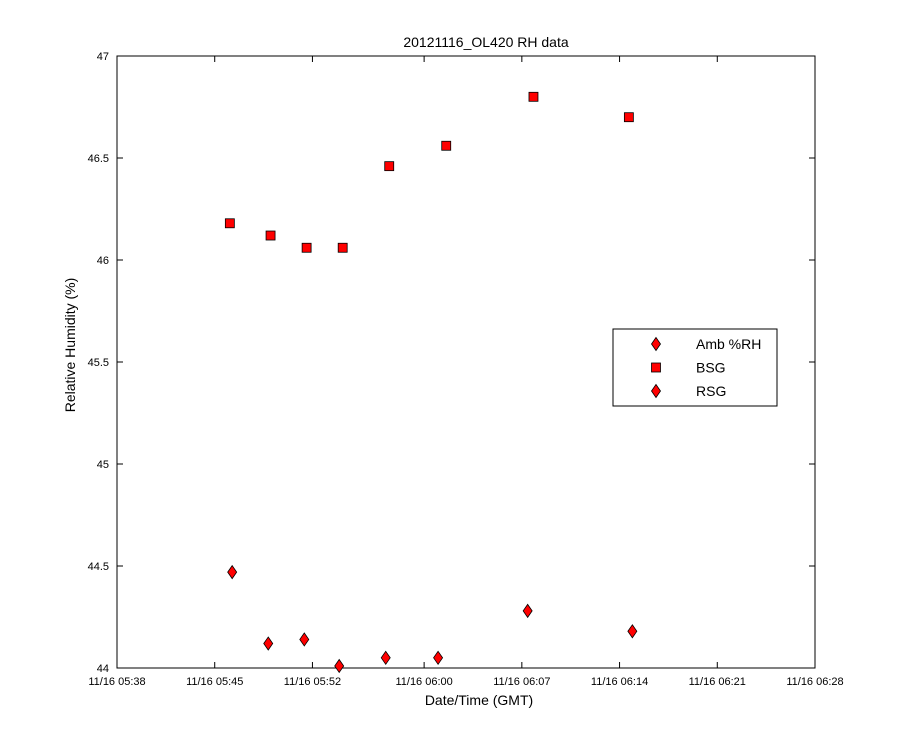 The width and height of the screenshot is (900, 750). What do you see at coordinates (479, 700) in the screenshot?
I see `x-axis-title: Date/Time (GMT)` at bounding box center [479, 700].